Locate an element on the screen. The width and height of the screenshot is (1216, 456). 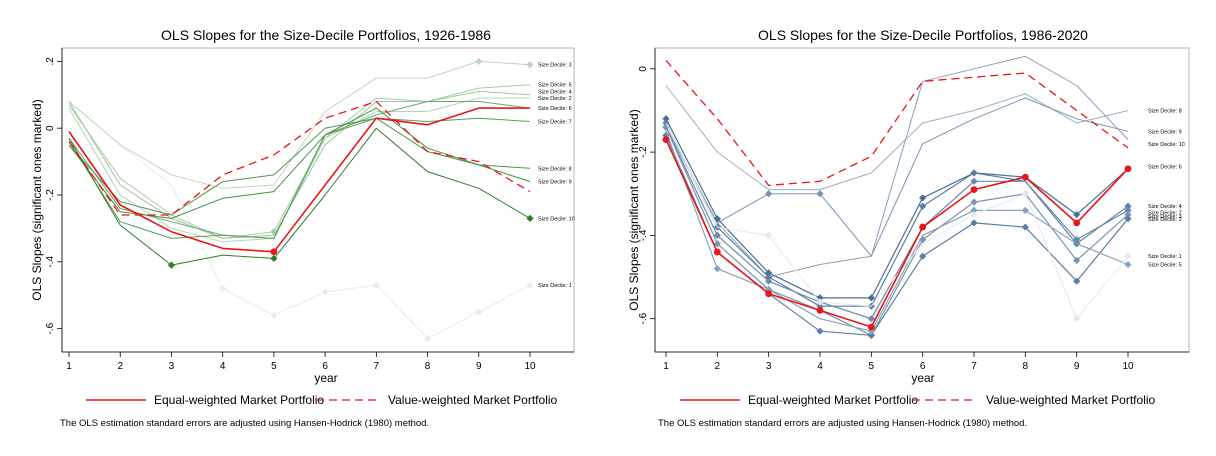
chart-right-x-tick-label: 1 is located at coordinates (666, 366).